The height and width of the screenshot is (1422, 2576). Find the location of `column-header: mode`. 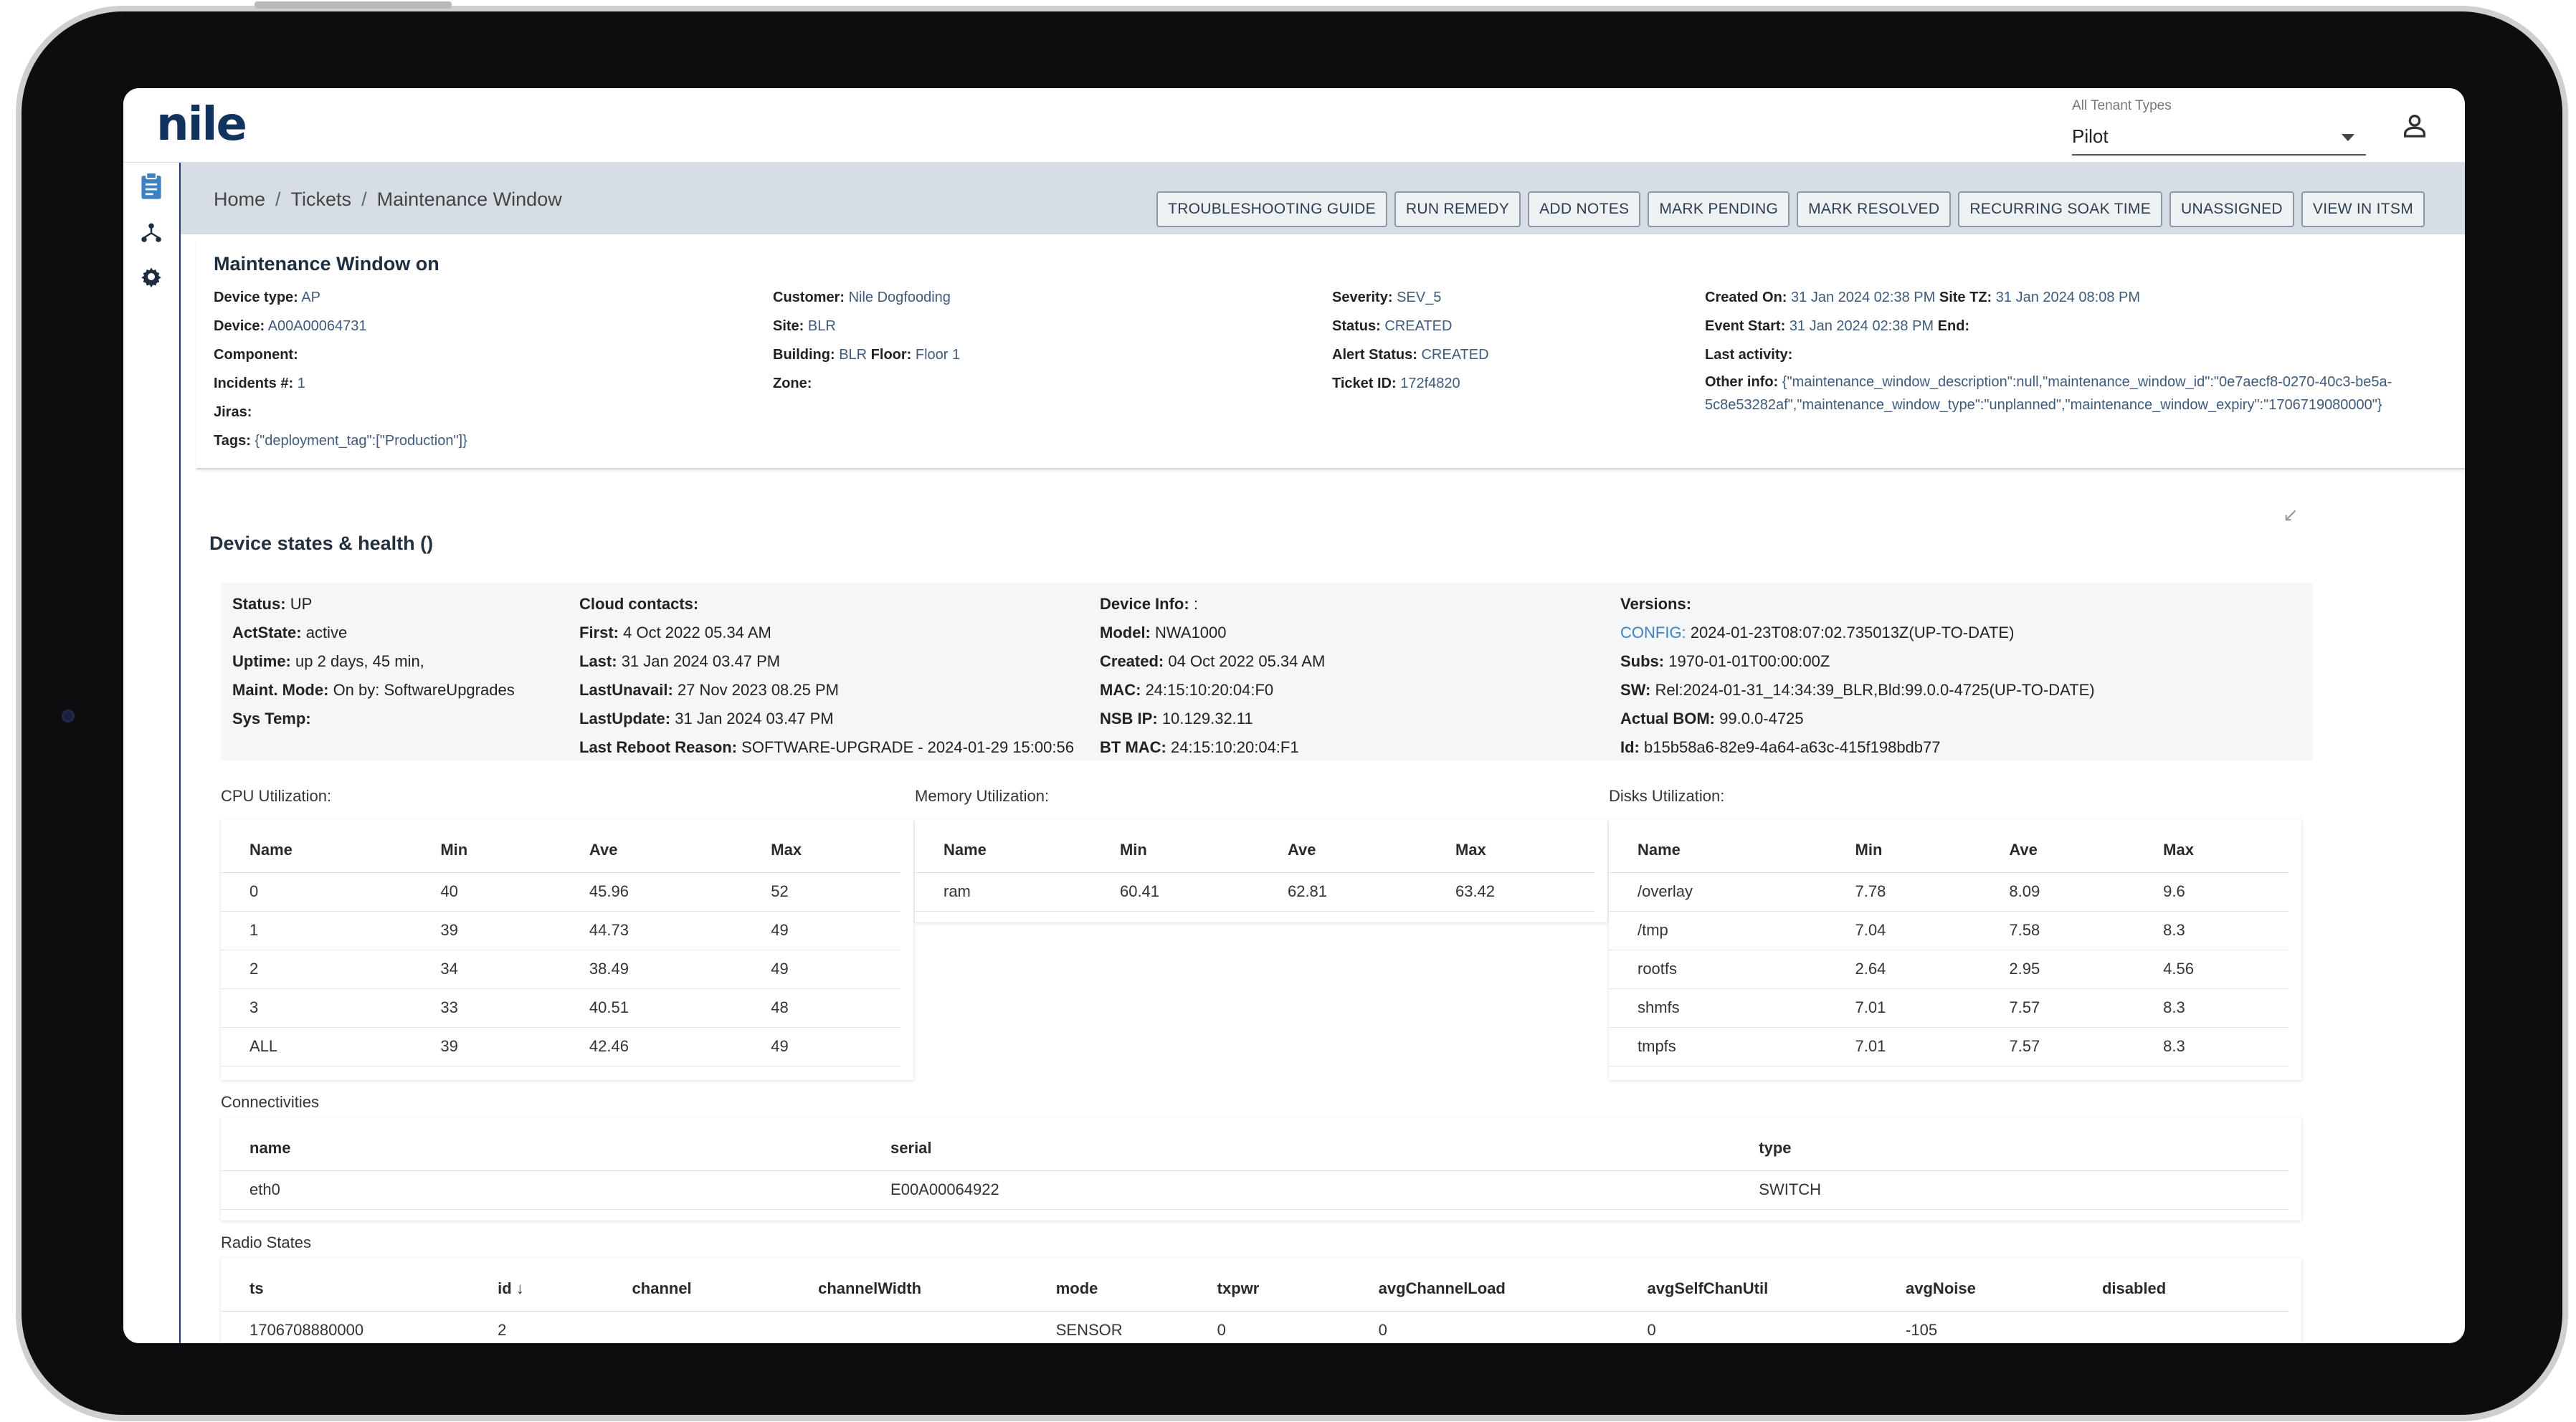

column-header: mode is located at coordinates (1108, 1289).